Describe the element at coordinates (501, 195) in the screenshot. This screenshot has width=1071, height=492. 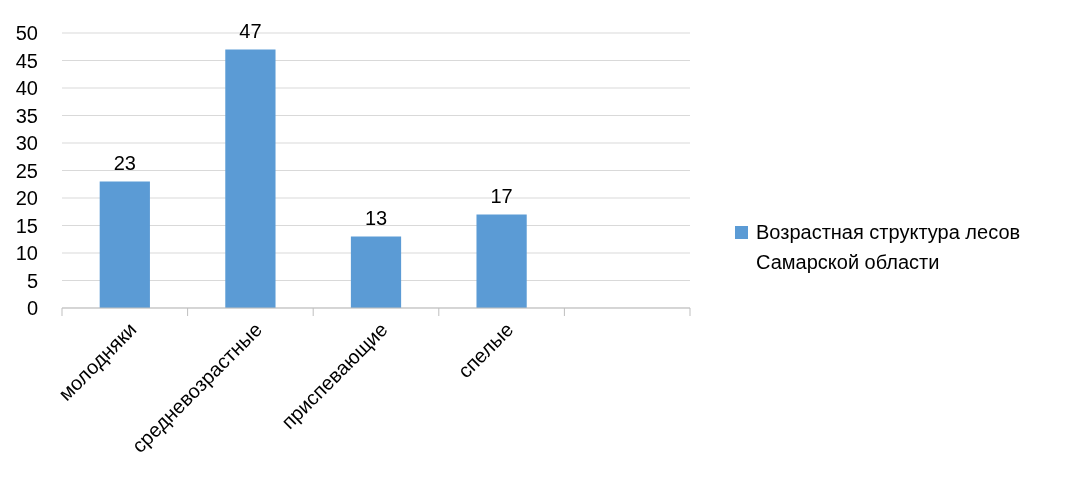
I see `data-label: 17` at that location.